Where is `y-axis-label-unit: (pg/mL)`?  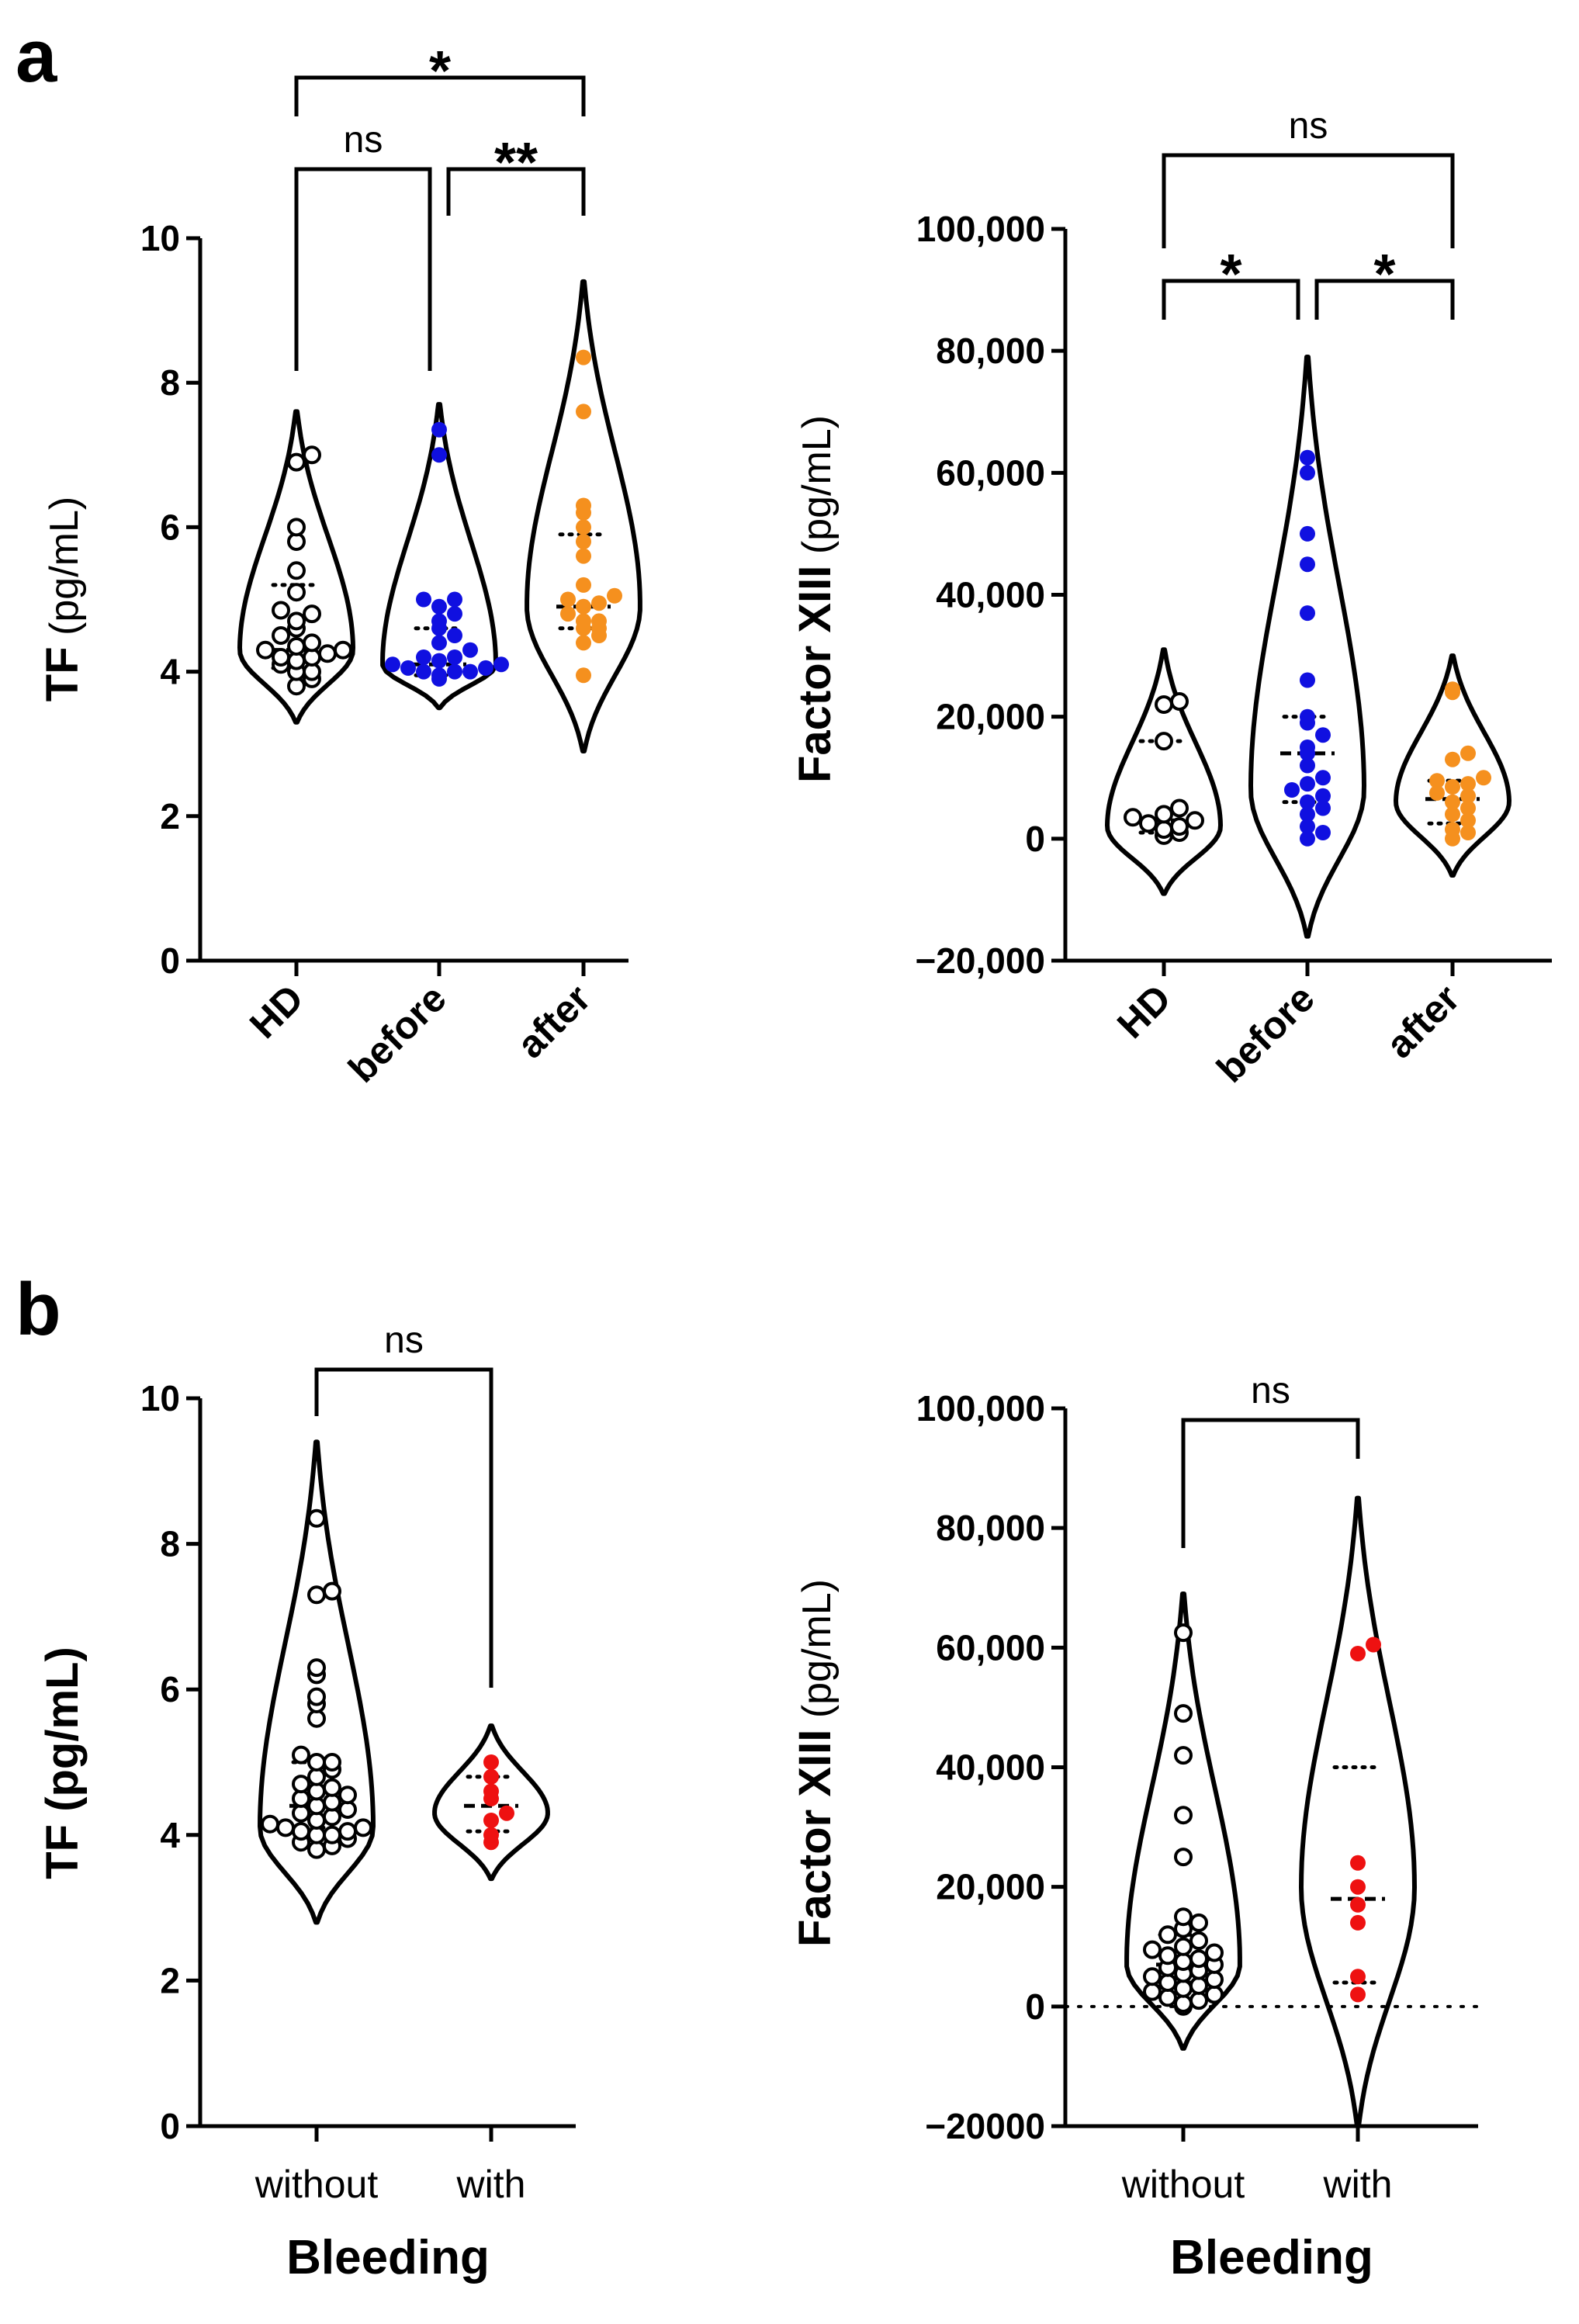 y-axis-label-unit: (pg/mL) is located at coordinates (64, 572).